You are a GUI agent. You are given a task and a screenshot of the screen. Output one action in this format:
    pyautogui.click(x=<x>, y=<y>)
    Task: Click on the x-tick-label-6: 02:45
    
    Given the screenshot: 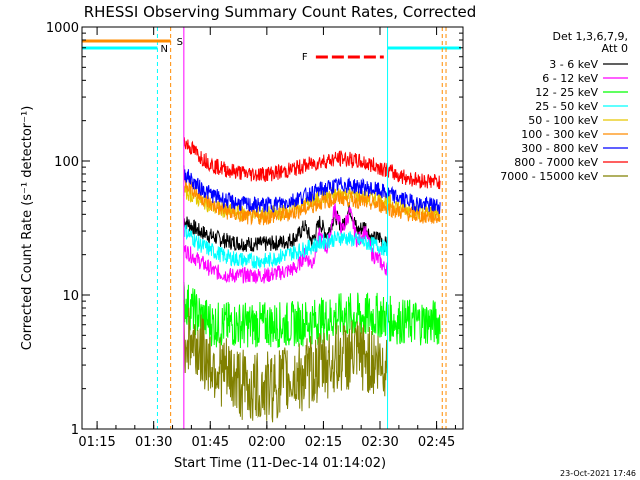 What is the action you would take?
    pyautogui.click(x=436, y=442)
    